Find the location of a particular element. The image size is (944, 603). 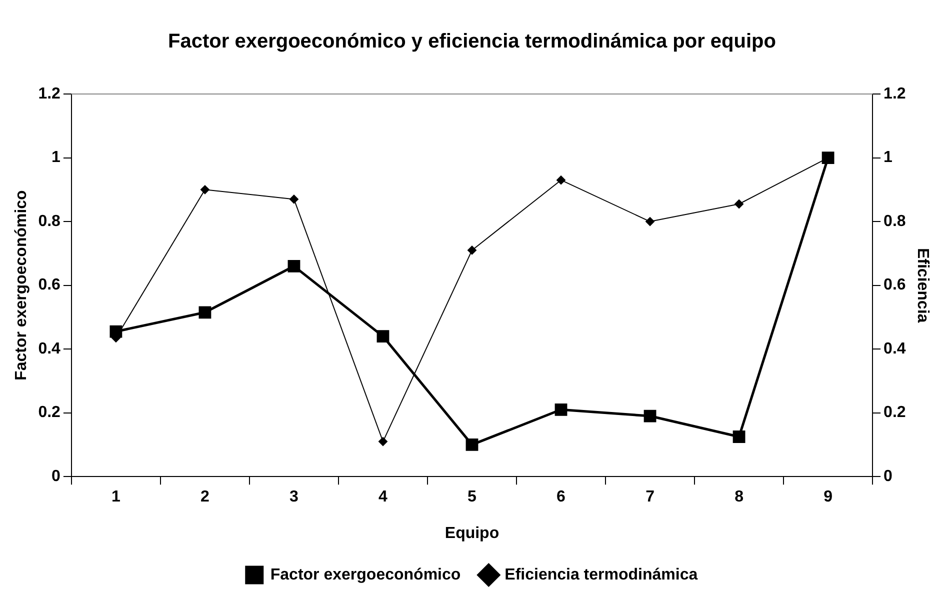

legend-label: Eficiencia termodinámica is located at coordinates (601, 575).